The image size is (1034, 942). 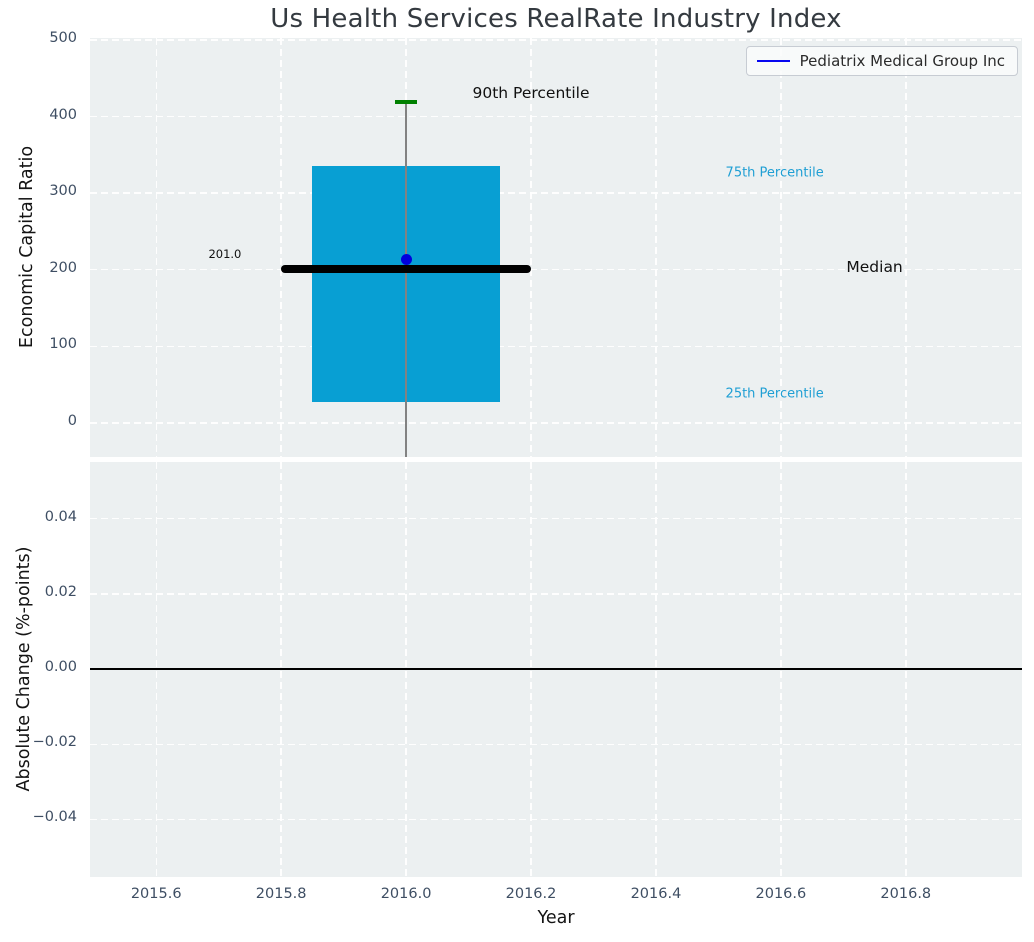 What do you see at coordinates (27, 247) in the screenshot?
I see `y-axis-label-economic-capital-ratio: Economic Capital Ratio` at bounding box center [27, 247].